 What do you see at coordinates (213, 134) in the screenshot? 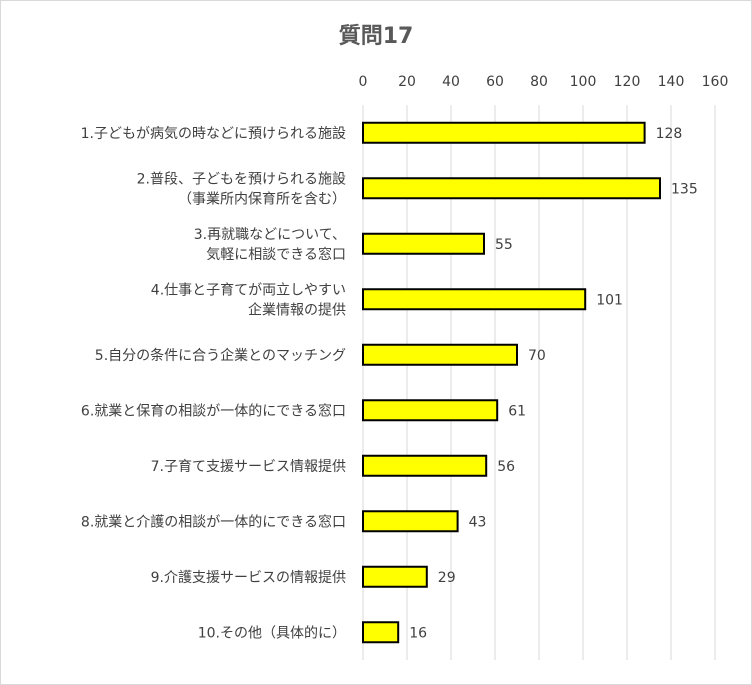
I see `category-label: 1.子どもが病気の時などに預けられる施設` at bounding box center [213, 134].